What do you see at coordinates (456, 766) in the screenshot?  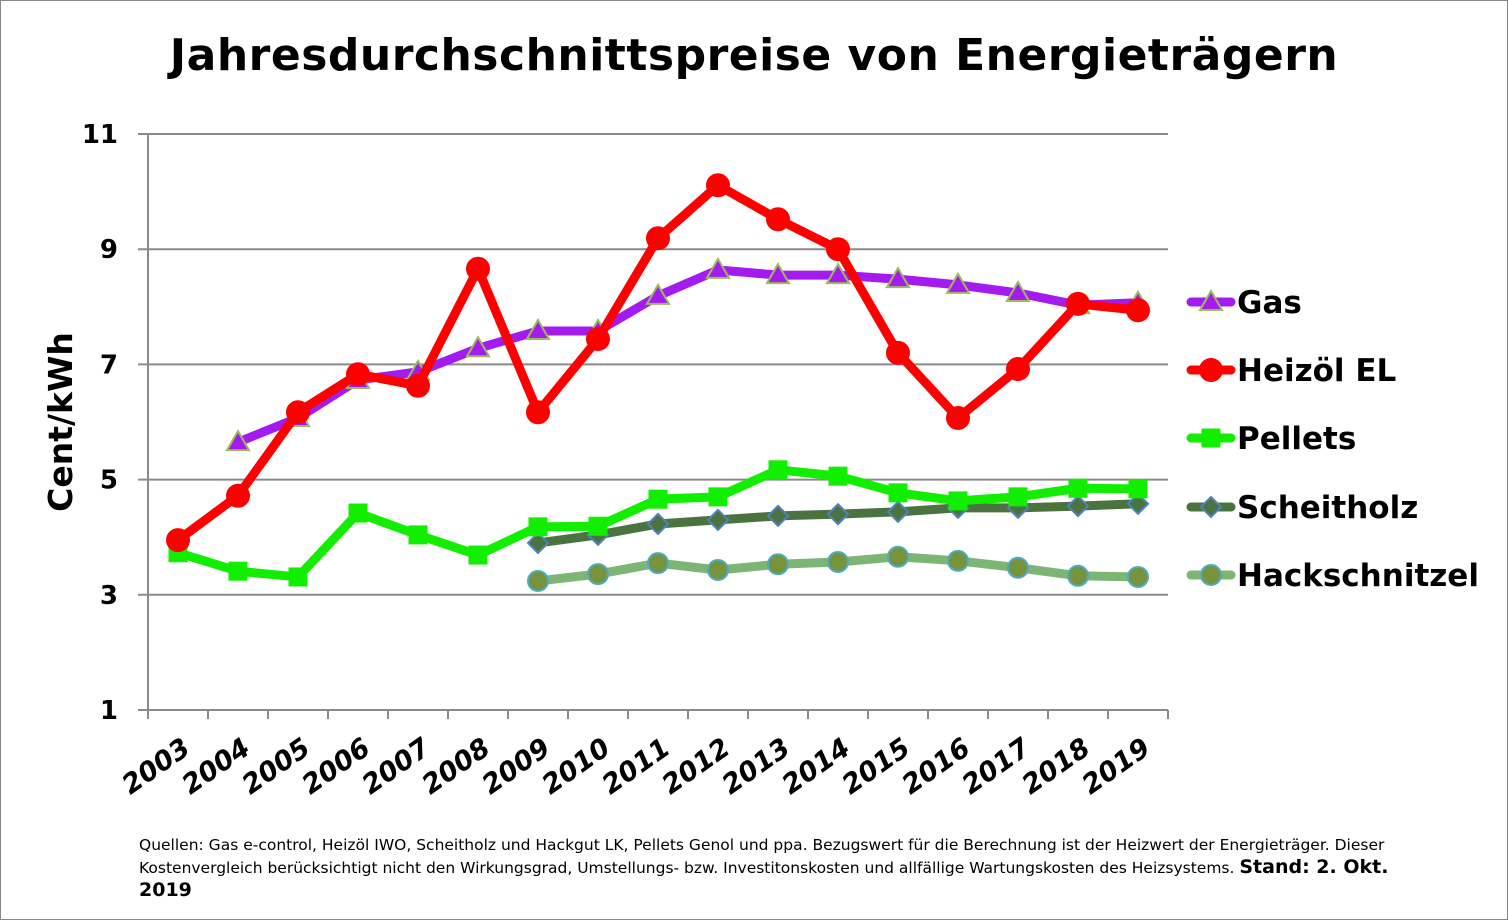 I see `x-tick-label: 2008` at bounding box center [456, 766].